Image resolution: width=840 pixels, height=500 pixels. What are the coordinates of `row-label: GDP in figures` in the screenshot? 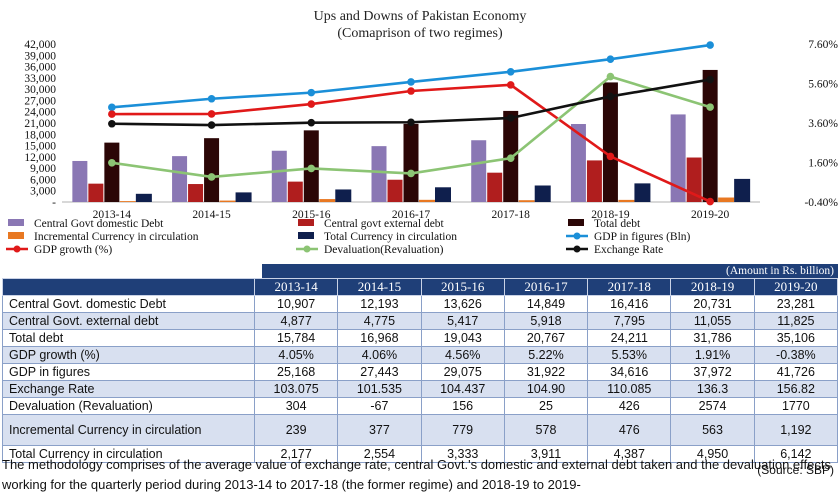 It's located at (128, 372).